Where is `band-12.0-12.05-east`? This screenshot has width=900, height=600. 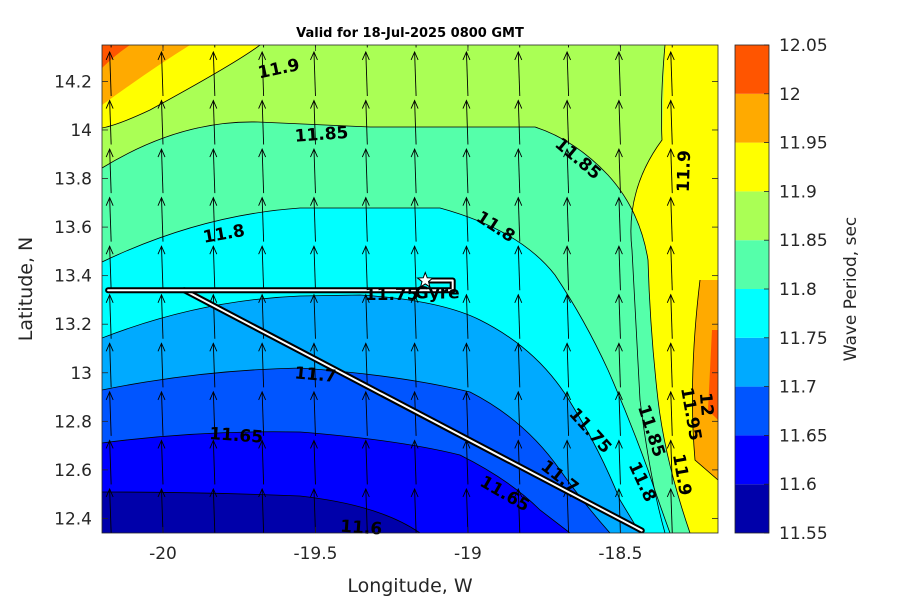 band-12.0-12.05-east is located at coordinates (713, 375).